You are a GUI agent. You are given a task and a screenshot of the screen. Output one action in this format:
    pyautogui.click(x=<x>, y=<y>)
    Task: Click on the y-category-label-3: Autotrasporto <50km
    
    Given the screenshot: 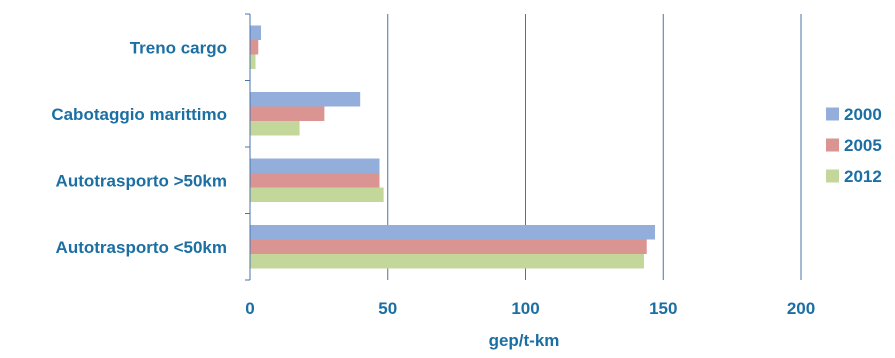 What is the action you would take?
    pyautogui.click(x=141, y=247)
    